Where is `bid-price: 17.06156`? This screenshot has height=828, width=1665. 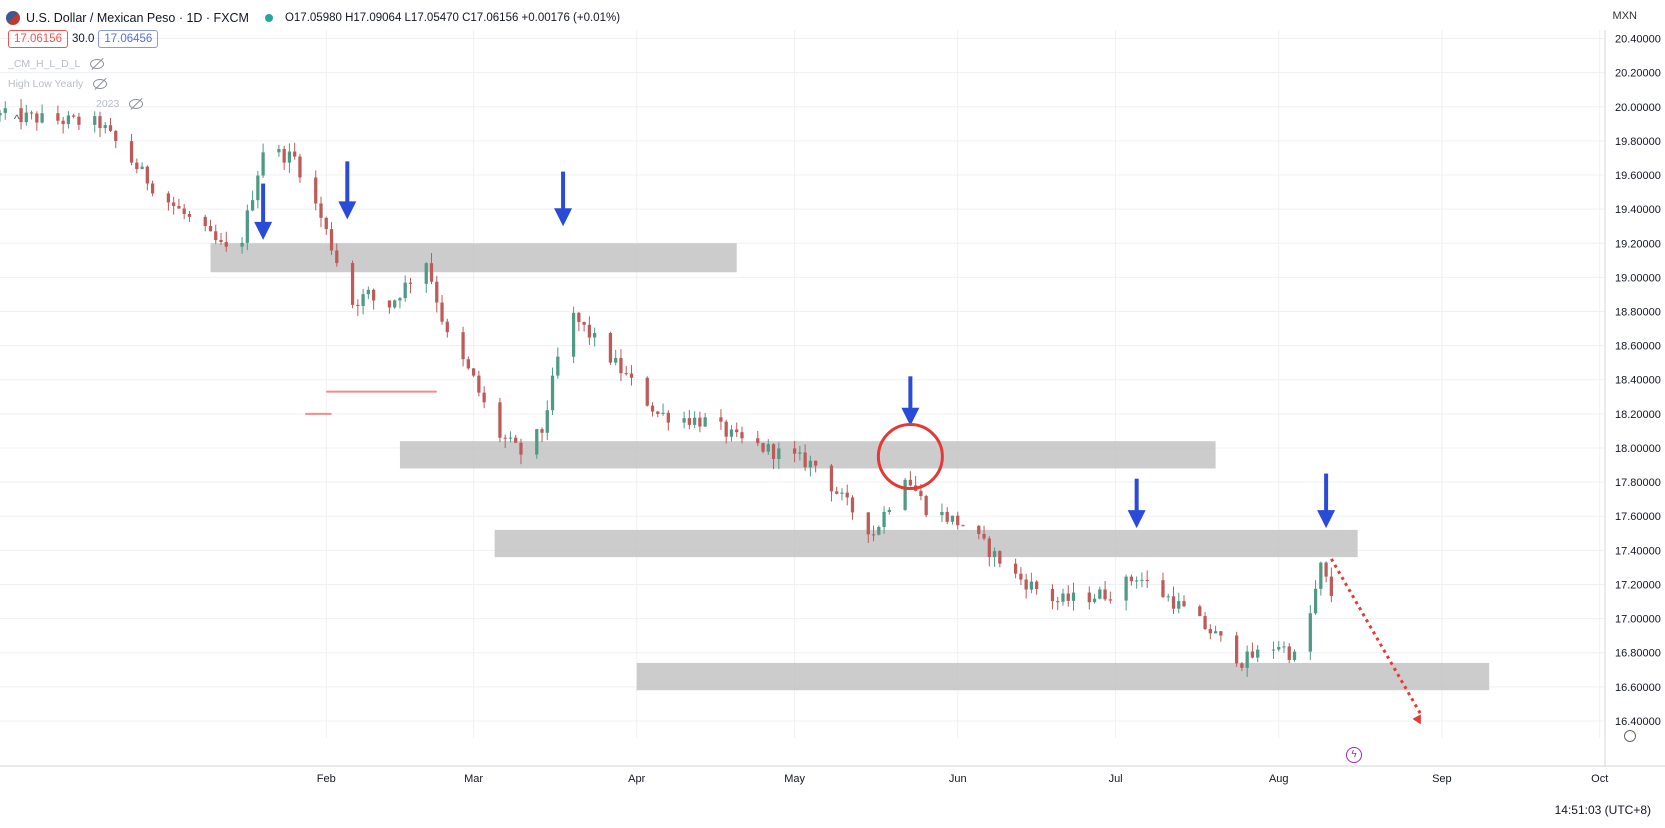
bid-price: 17.06156 is located at coordinates (38, 39).